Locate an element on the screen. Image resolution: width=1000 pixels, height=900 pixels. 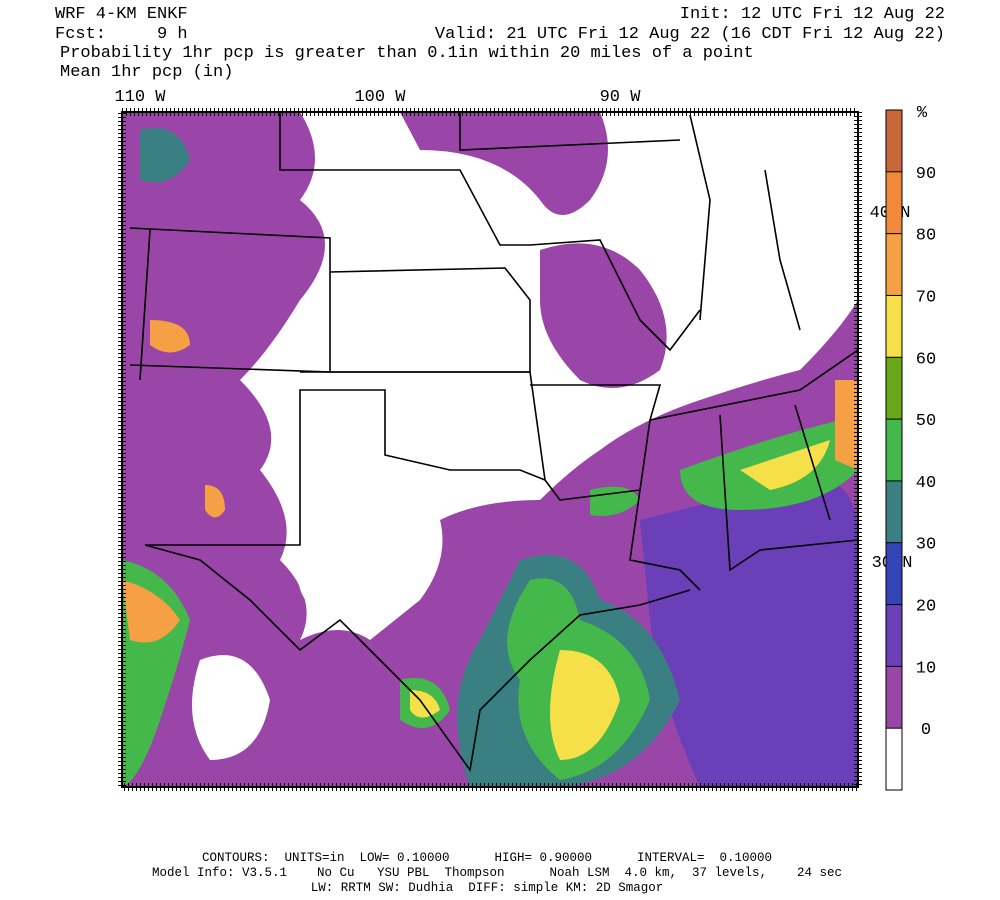
colorbar: 0 10 20 30 40 50 60 70 80 90 is located at coordinates (910, 450).